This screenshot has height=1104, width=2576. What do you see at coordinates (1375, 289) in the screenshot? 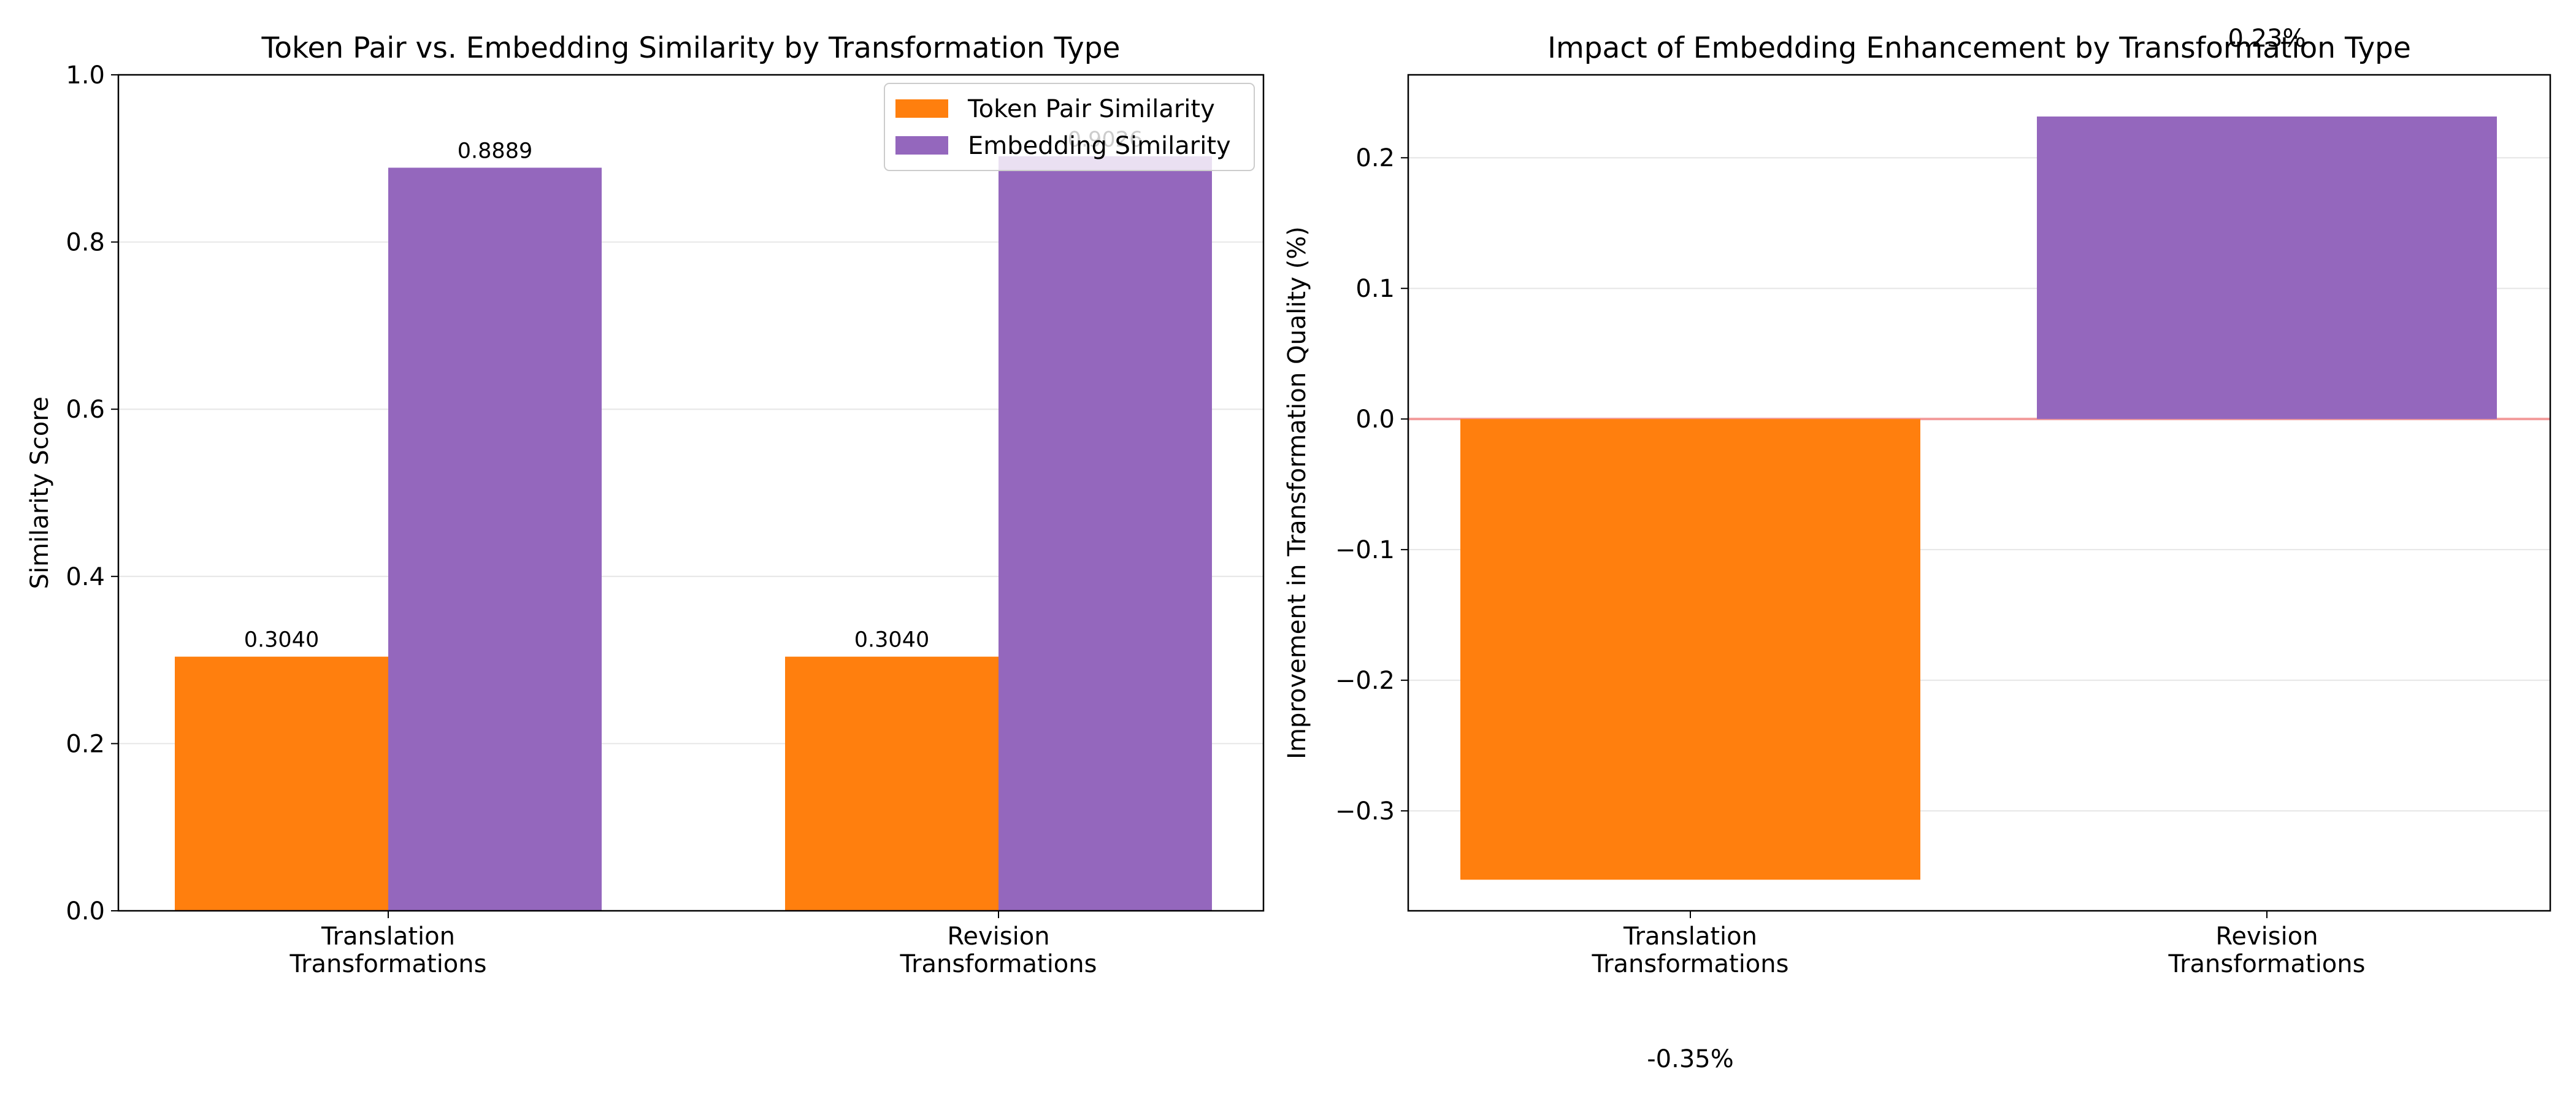
I see `y-tick-label: 0.1` at bounding box center [1375, 289].